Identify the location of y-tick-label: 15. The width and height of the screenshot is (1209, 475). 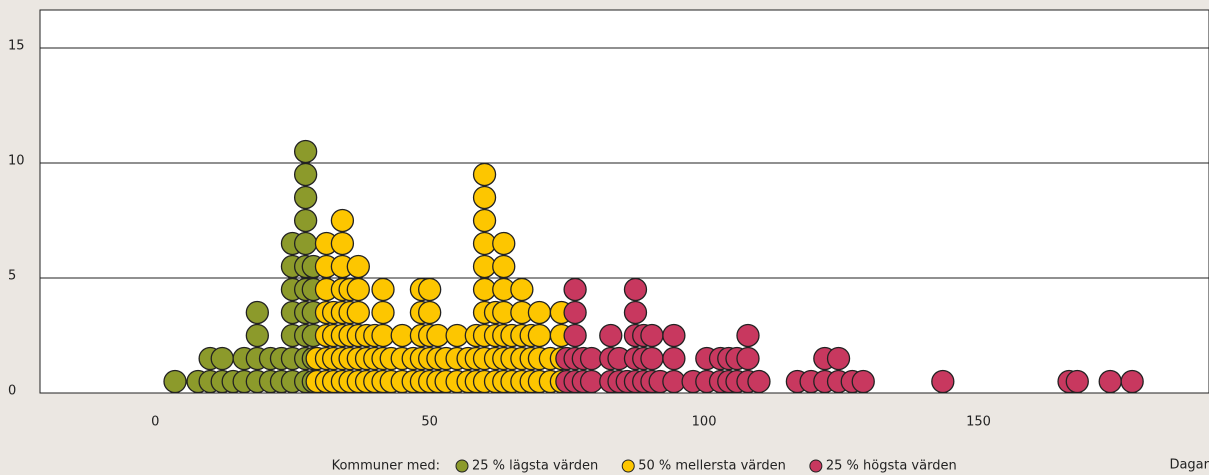
(16, 45).